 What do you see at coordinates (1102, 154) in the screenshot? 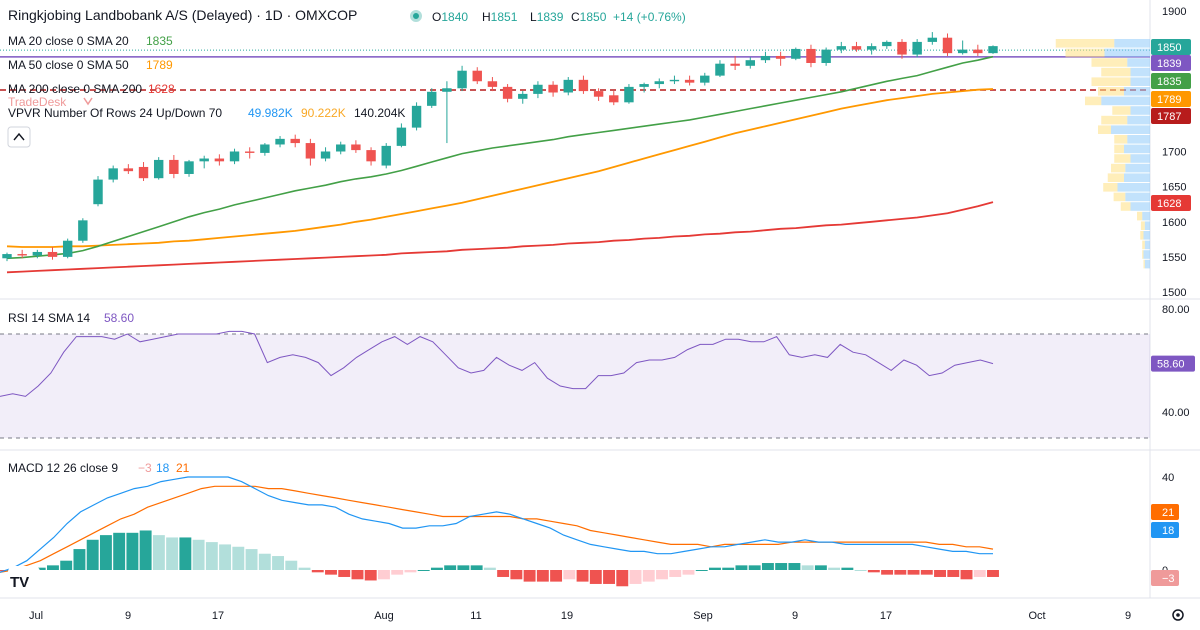
I see `volume-profile` at bounding box center [1102, 154].